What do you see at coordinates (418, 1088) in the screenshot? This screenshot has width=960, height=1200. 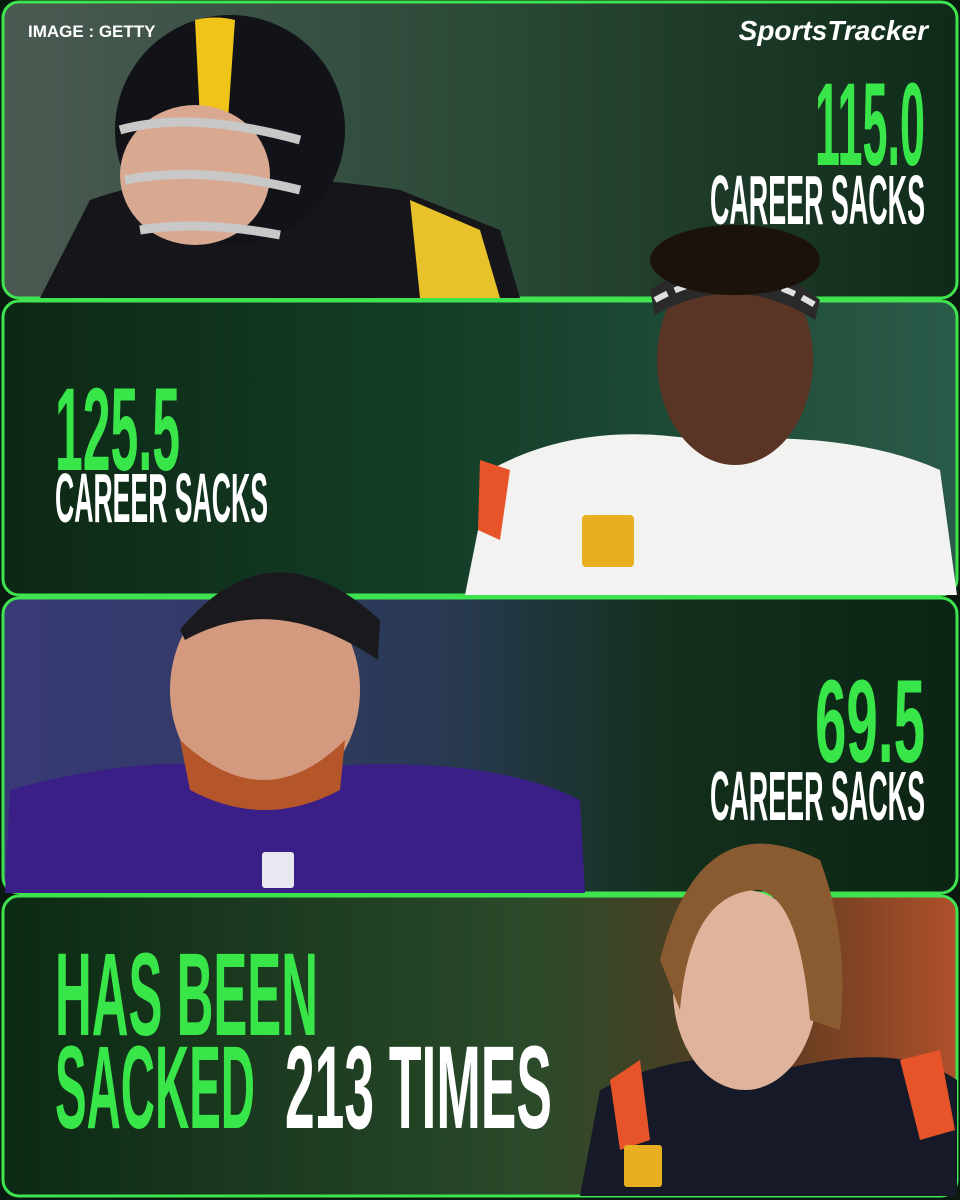 I see `headline: 213 TIMES` at bounding box center [418, 1088].